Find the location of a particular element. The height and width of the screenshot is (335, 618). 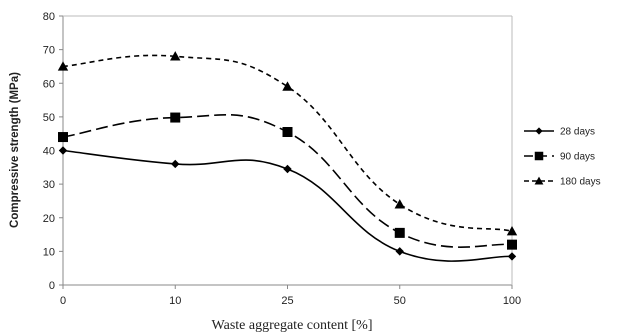

legend-label: 90 days is located at coordinates (577, 157).